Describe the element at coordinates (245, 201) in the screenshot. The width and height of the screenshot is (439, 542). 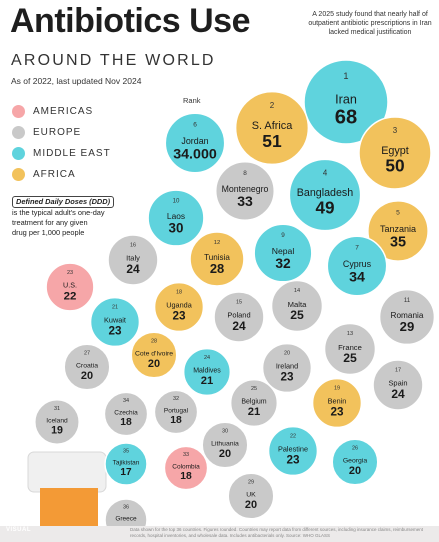
I see `bubble-value-montenegro: 33` at that location.